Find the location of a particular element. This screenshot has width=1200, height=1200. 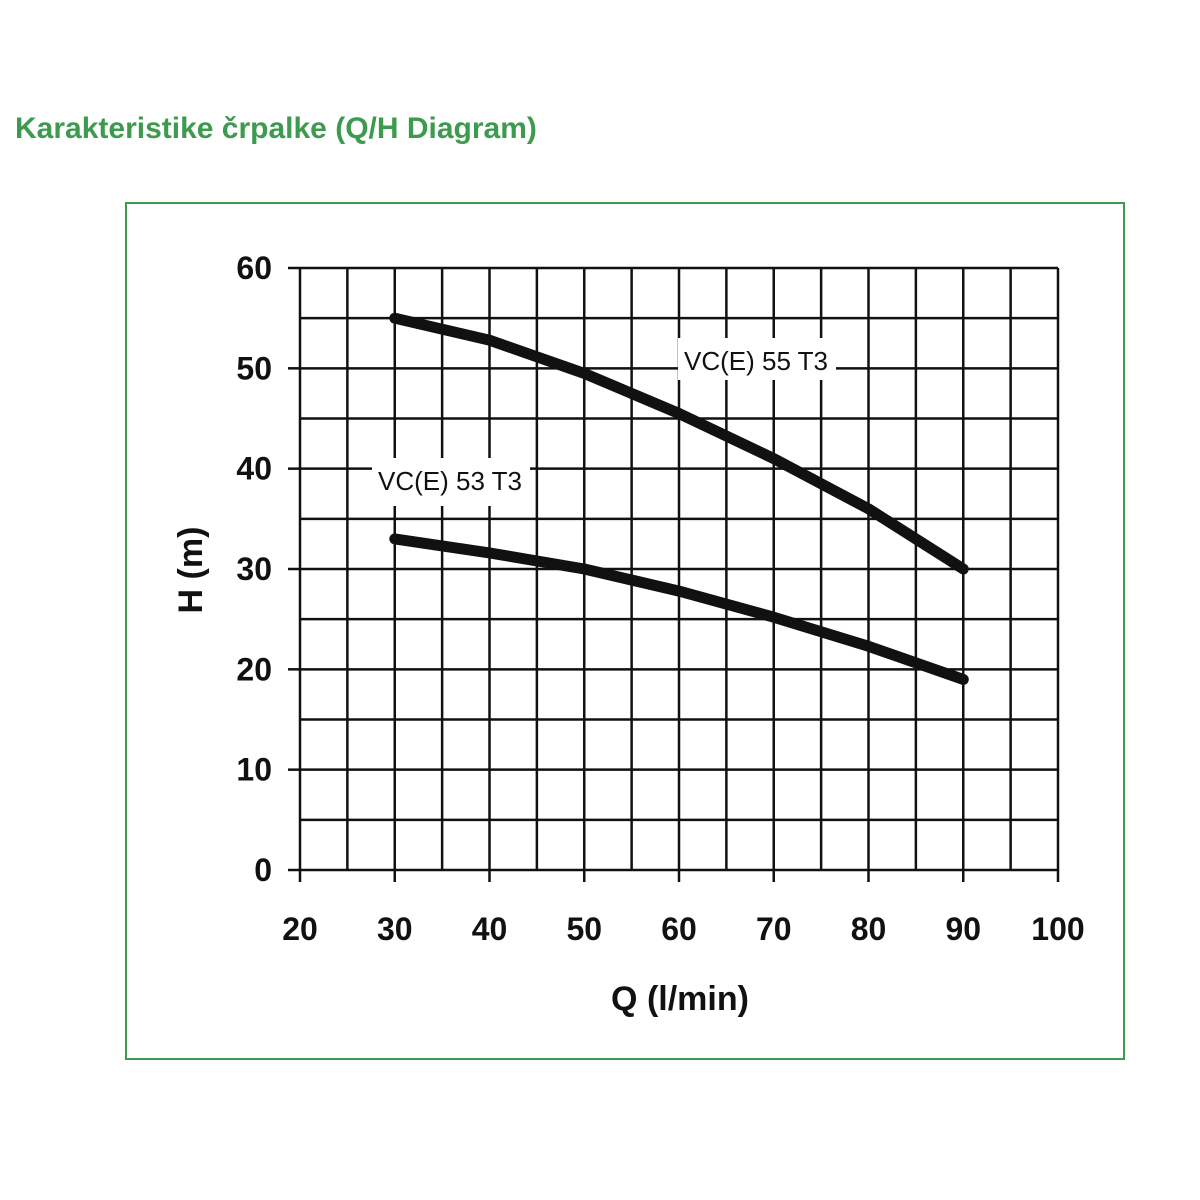

page-title: Karakteristike črpalke (Q/H Diagram) is located at coordinates (276, 128).